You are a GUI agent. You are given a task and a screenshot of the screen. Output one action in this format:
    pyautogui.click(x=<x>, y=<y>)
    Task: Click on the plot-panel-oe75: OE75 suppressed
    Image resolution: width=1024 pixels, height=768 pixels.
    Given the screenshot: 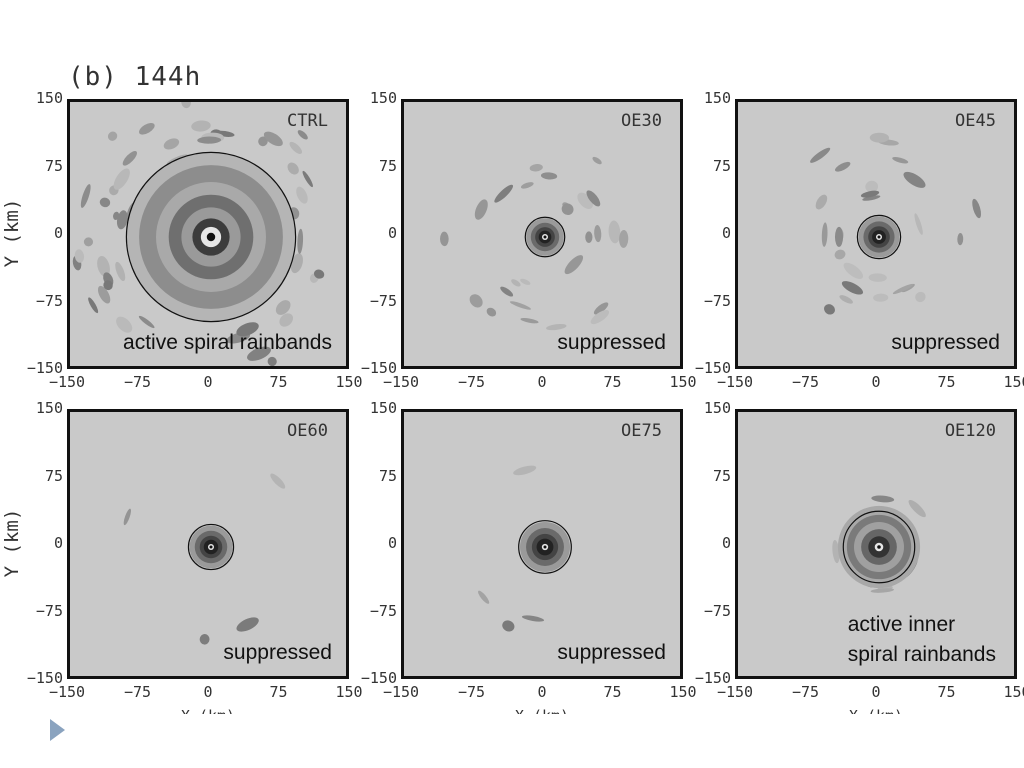 What is the action you would take?
    pyautogui.click(x=542, y=544)
    